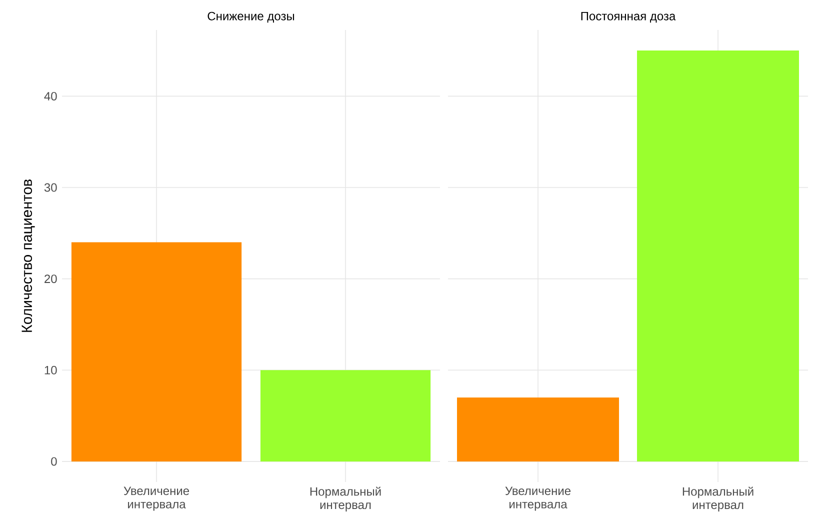  I want to click on y-tick-label: 10, so click(50, 370).